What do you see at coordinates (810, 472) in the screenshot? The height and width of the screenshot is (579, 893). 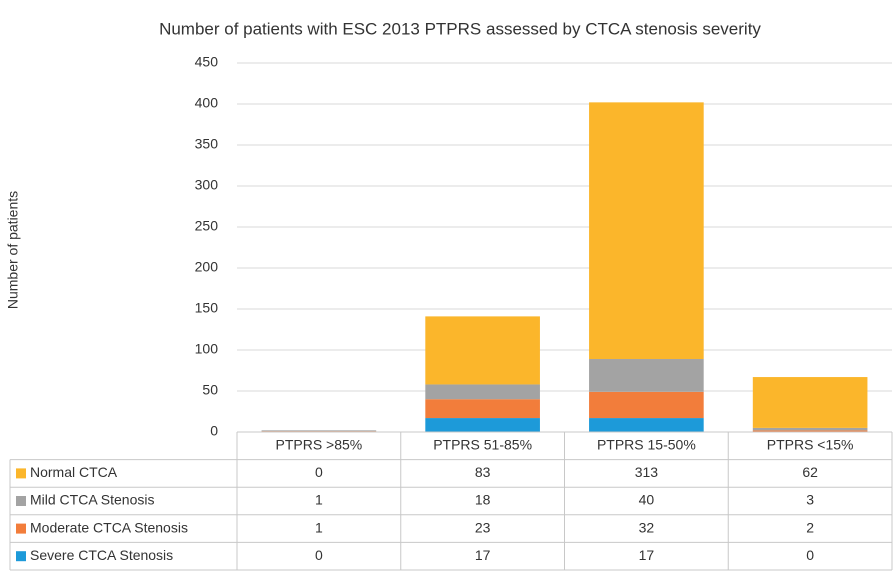 I see `table-value: 62` at bounding box center [810, 472].